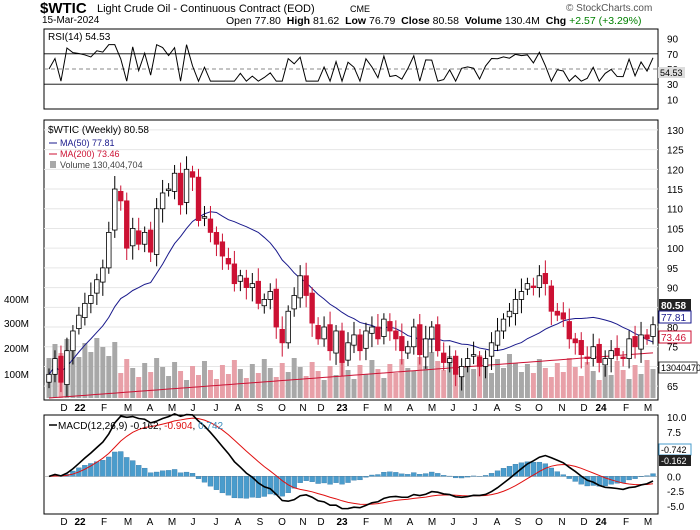 This screenshot has width=700, height=530. Describe the element at coordinates (260, 522) in the screenshot. I see `x-axis-label: S` at that location.